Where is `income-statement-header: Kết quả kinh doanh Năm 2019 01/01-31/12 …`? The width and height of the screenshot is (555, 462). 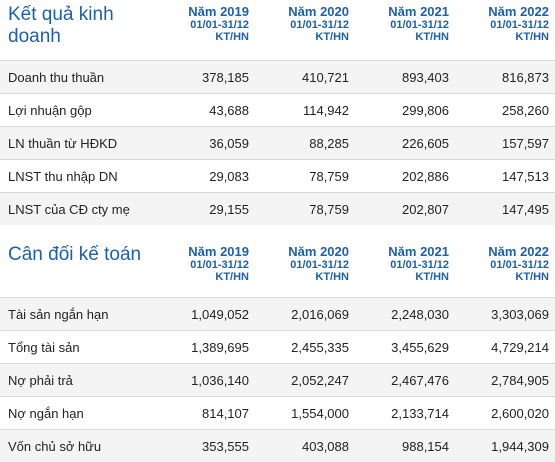 income-statement-header: Kết quả kinh doanh Năm 2019 01/01-31/12 … is located at coordinates (277, 30).